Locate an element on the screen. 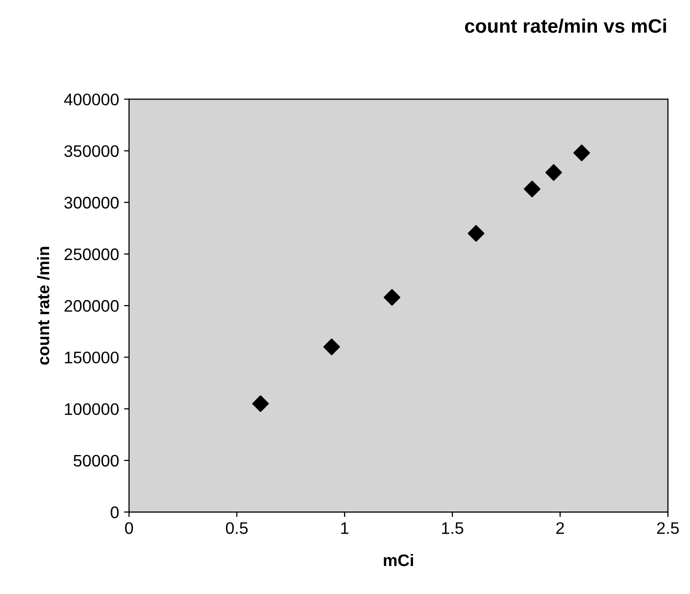 The height and width of the screenshot is (594, 690). chart-title: count rate/min vs mCi is located at coordinates (565, 26).